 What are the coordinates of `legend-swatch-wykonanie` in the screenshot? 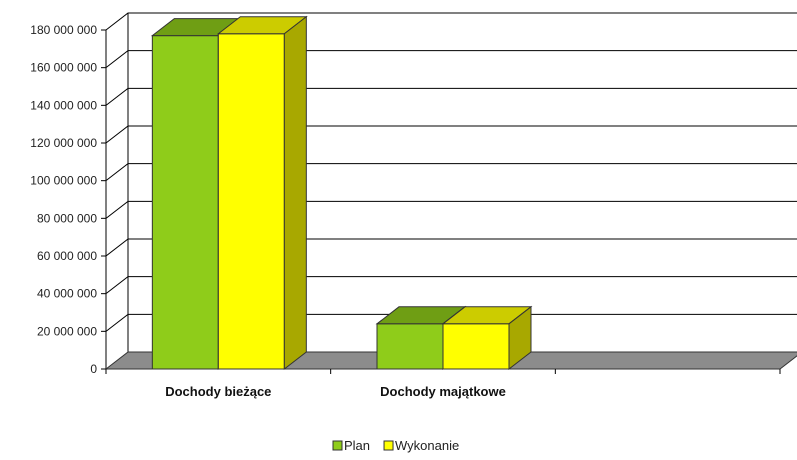 It's located at (388, 445).